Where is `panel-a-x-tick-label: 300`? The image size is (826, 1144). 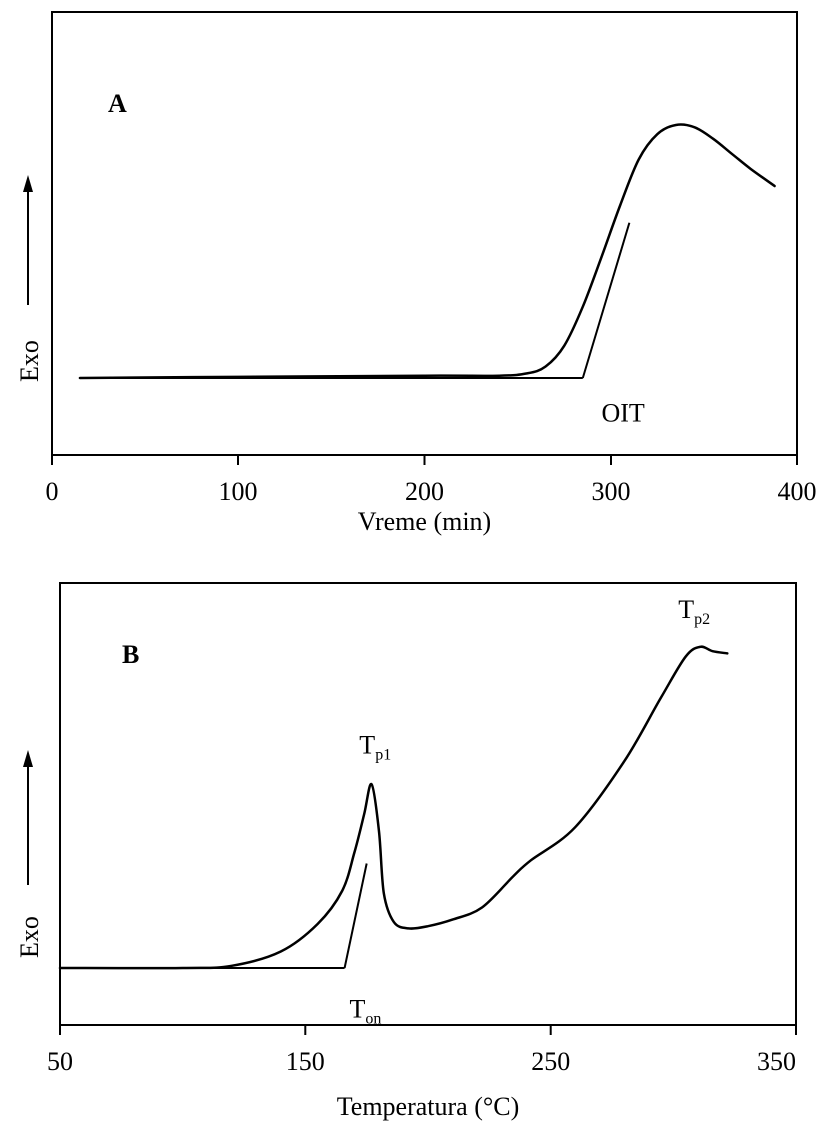 panel-a-x-tick-label: 300 is located at coordinates (611, 491).